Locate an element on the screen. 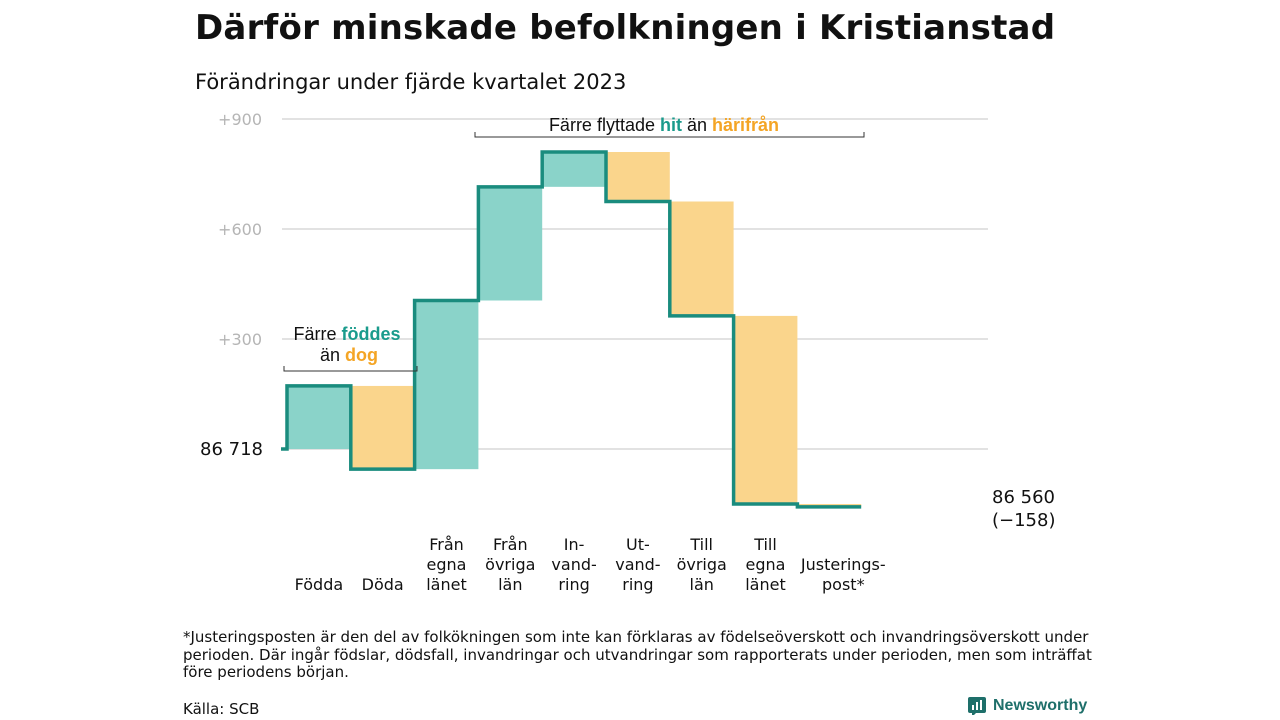 The height and width of the screenshot is (720, 1280). category-label: Justerings-post* is located at coordinates (843, 574).